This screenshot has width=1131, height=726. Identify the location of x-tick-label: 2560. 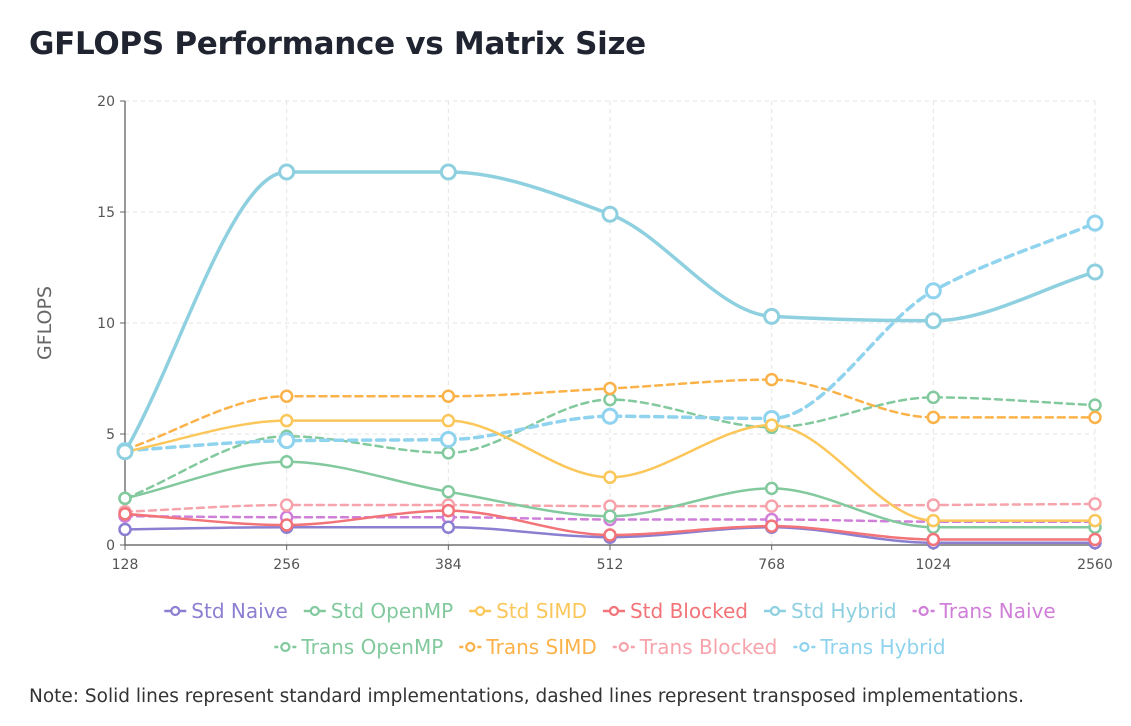
(1095, 565).